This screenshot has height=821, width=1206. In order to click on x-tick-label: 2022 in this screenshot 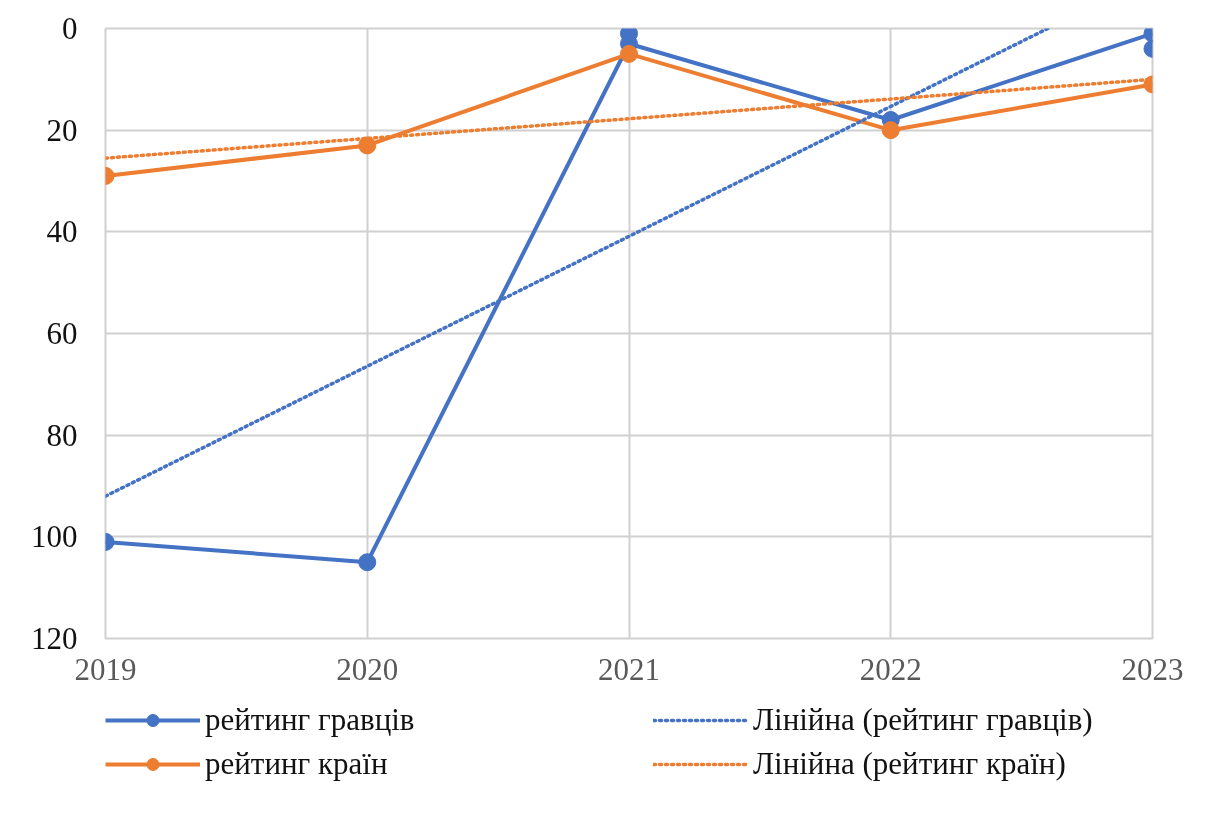, I will do `click(890, 669)`.